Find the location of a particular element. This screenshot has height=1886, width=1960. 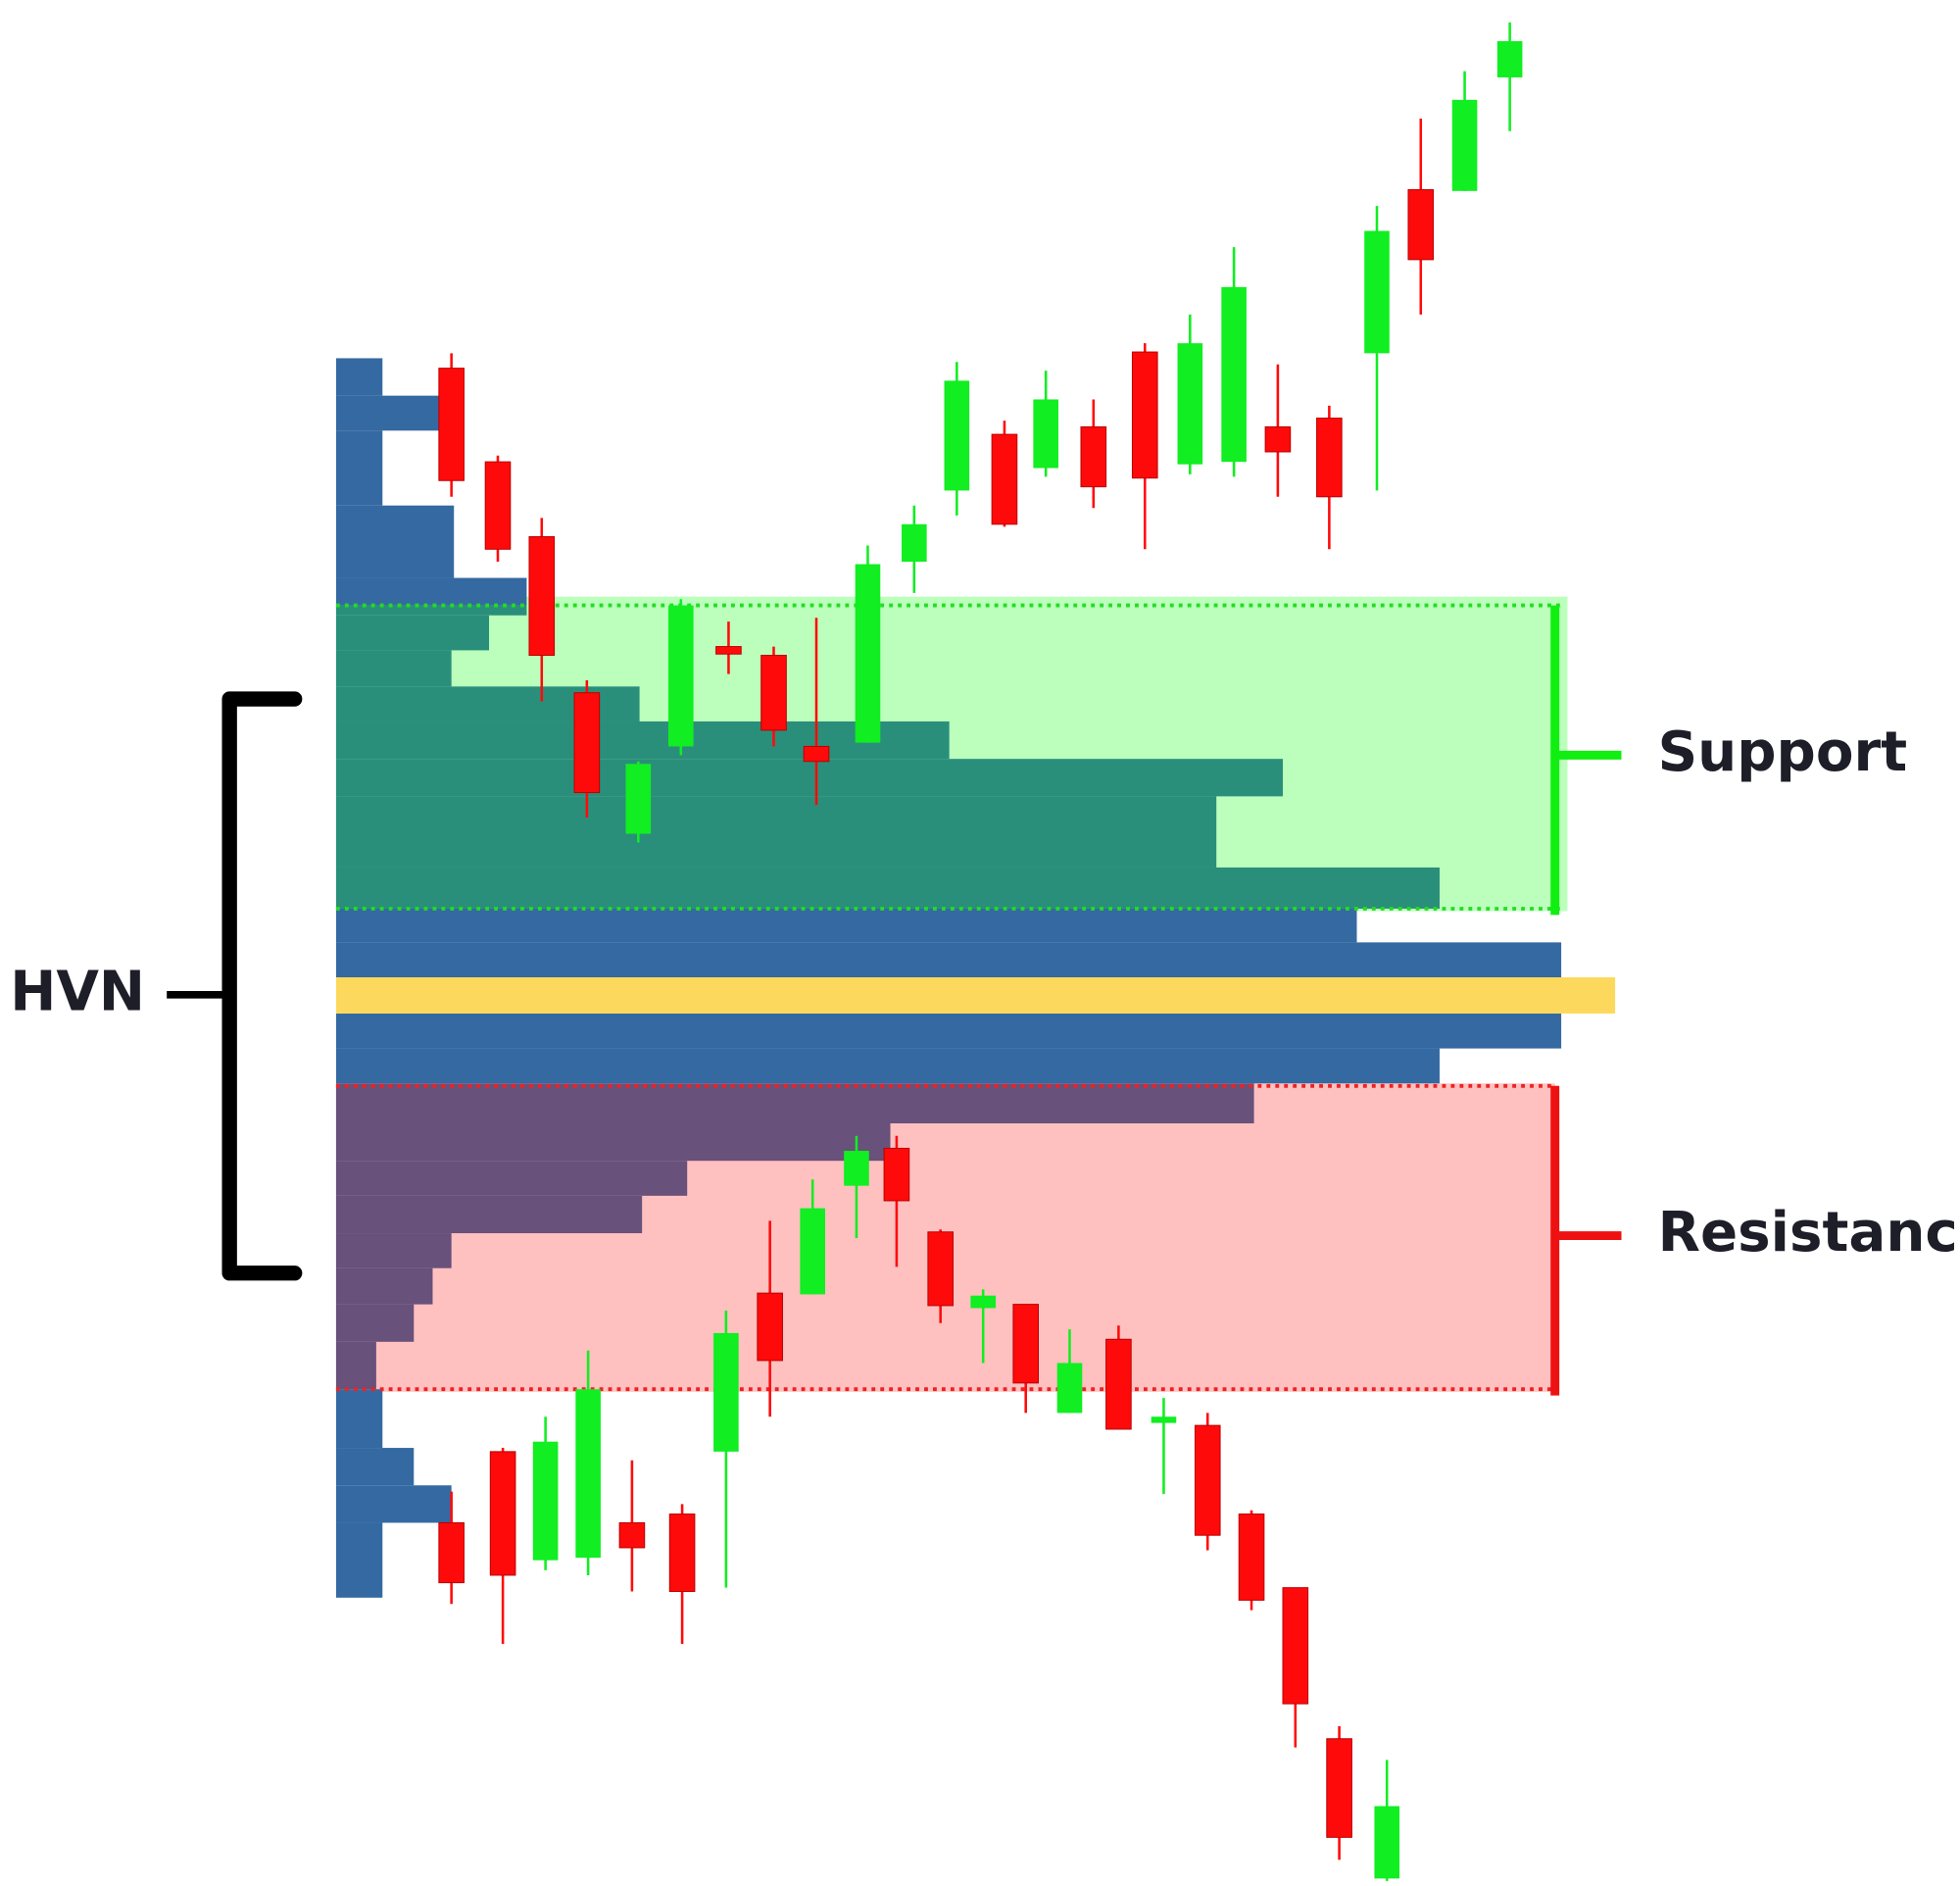

hvn-label: HVN is located at coordinates (77, 992).